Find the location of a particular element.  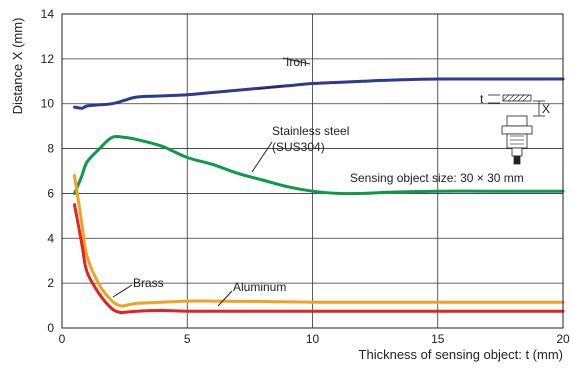

series-label-aluminum-group: Aluminum is located at coordinates (251, 293).